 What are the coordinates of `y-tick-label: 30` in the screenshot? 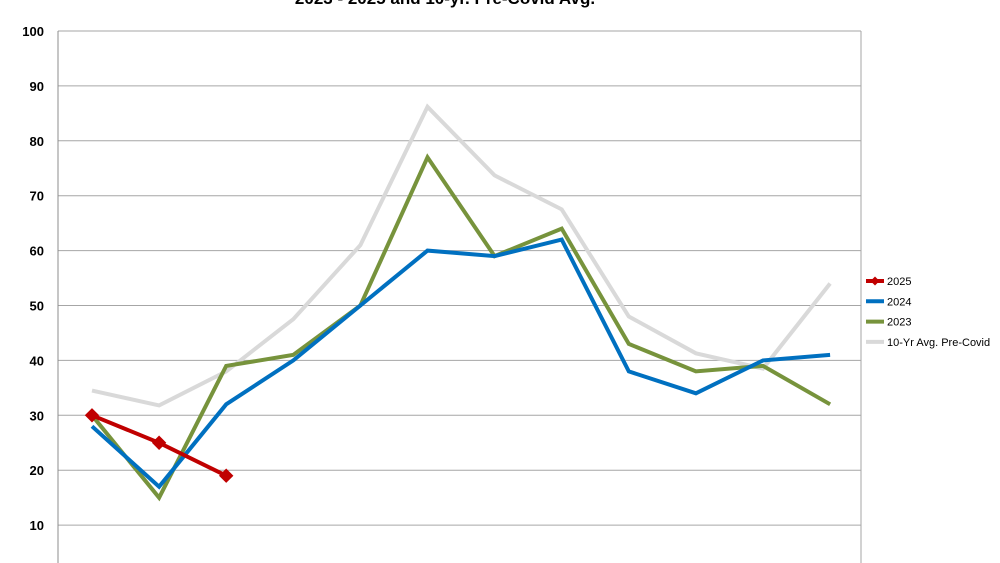 It's located at (37, 415).